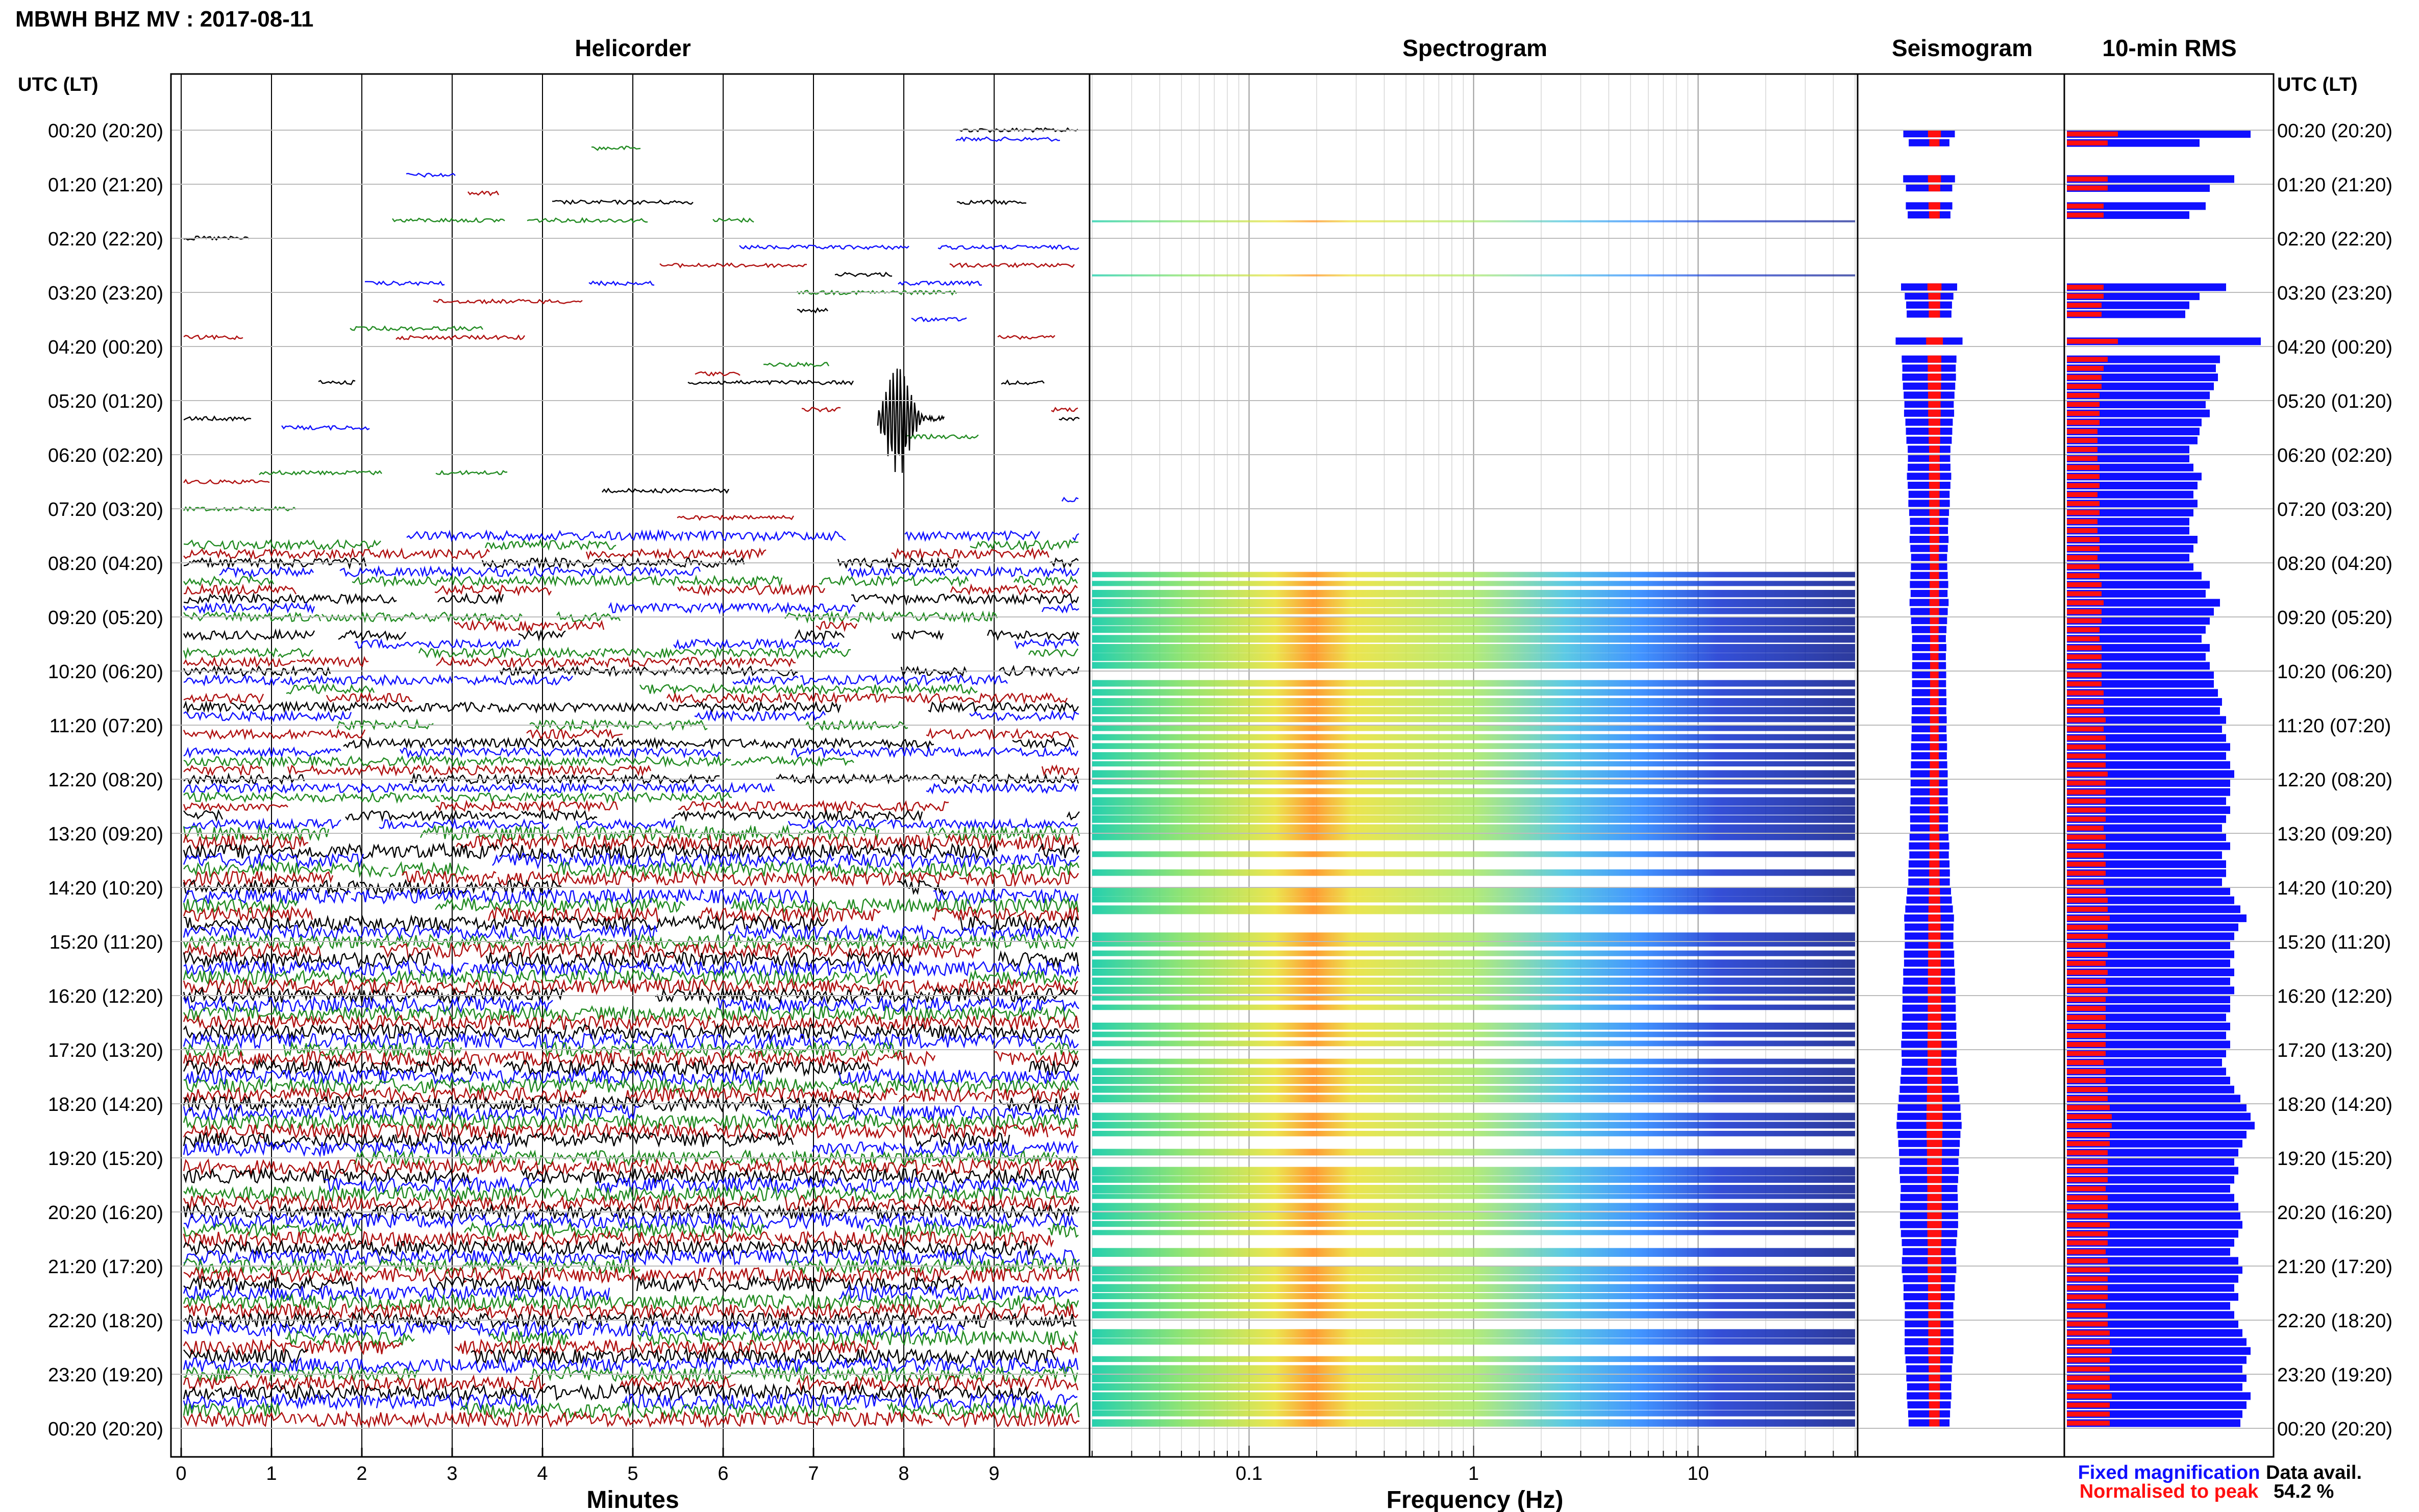 The image size is (2419, 1512). I want to click on seismogram-title: Seismogram, so click(1962, 48).